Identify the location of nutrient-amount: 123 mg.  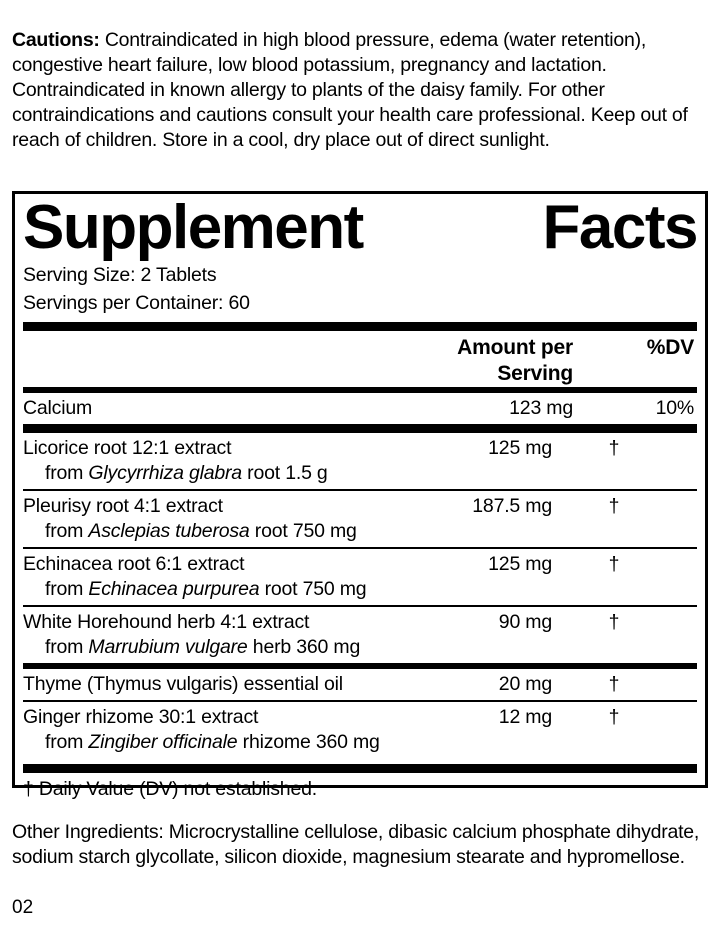
(541, 408).